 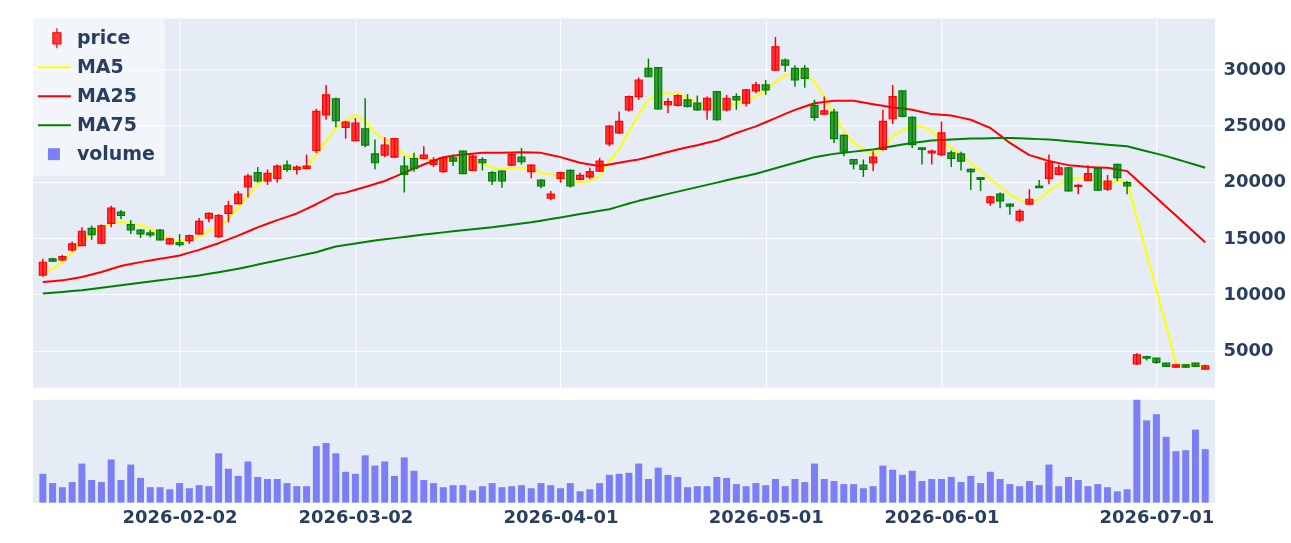 What do you see at coordinates (1248, 350) in the screenshot?
I see `y-tick-label: 5000` at bounding box center [1248, 350].